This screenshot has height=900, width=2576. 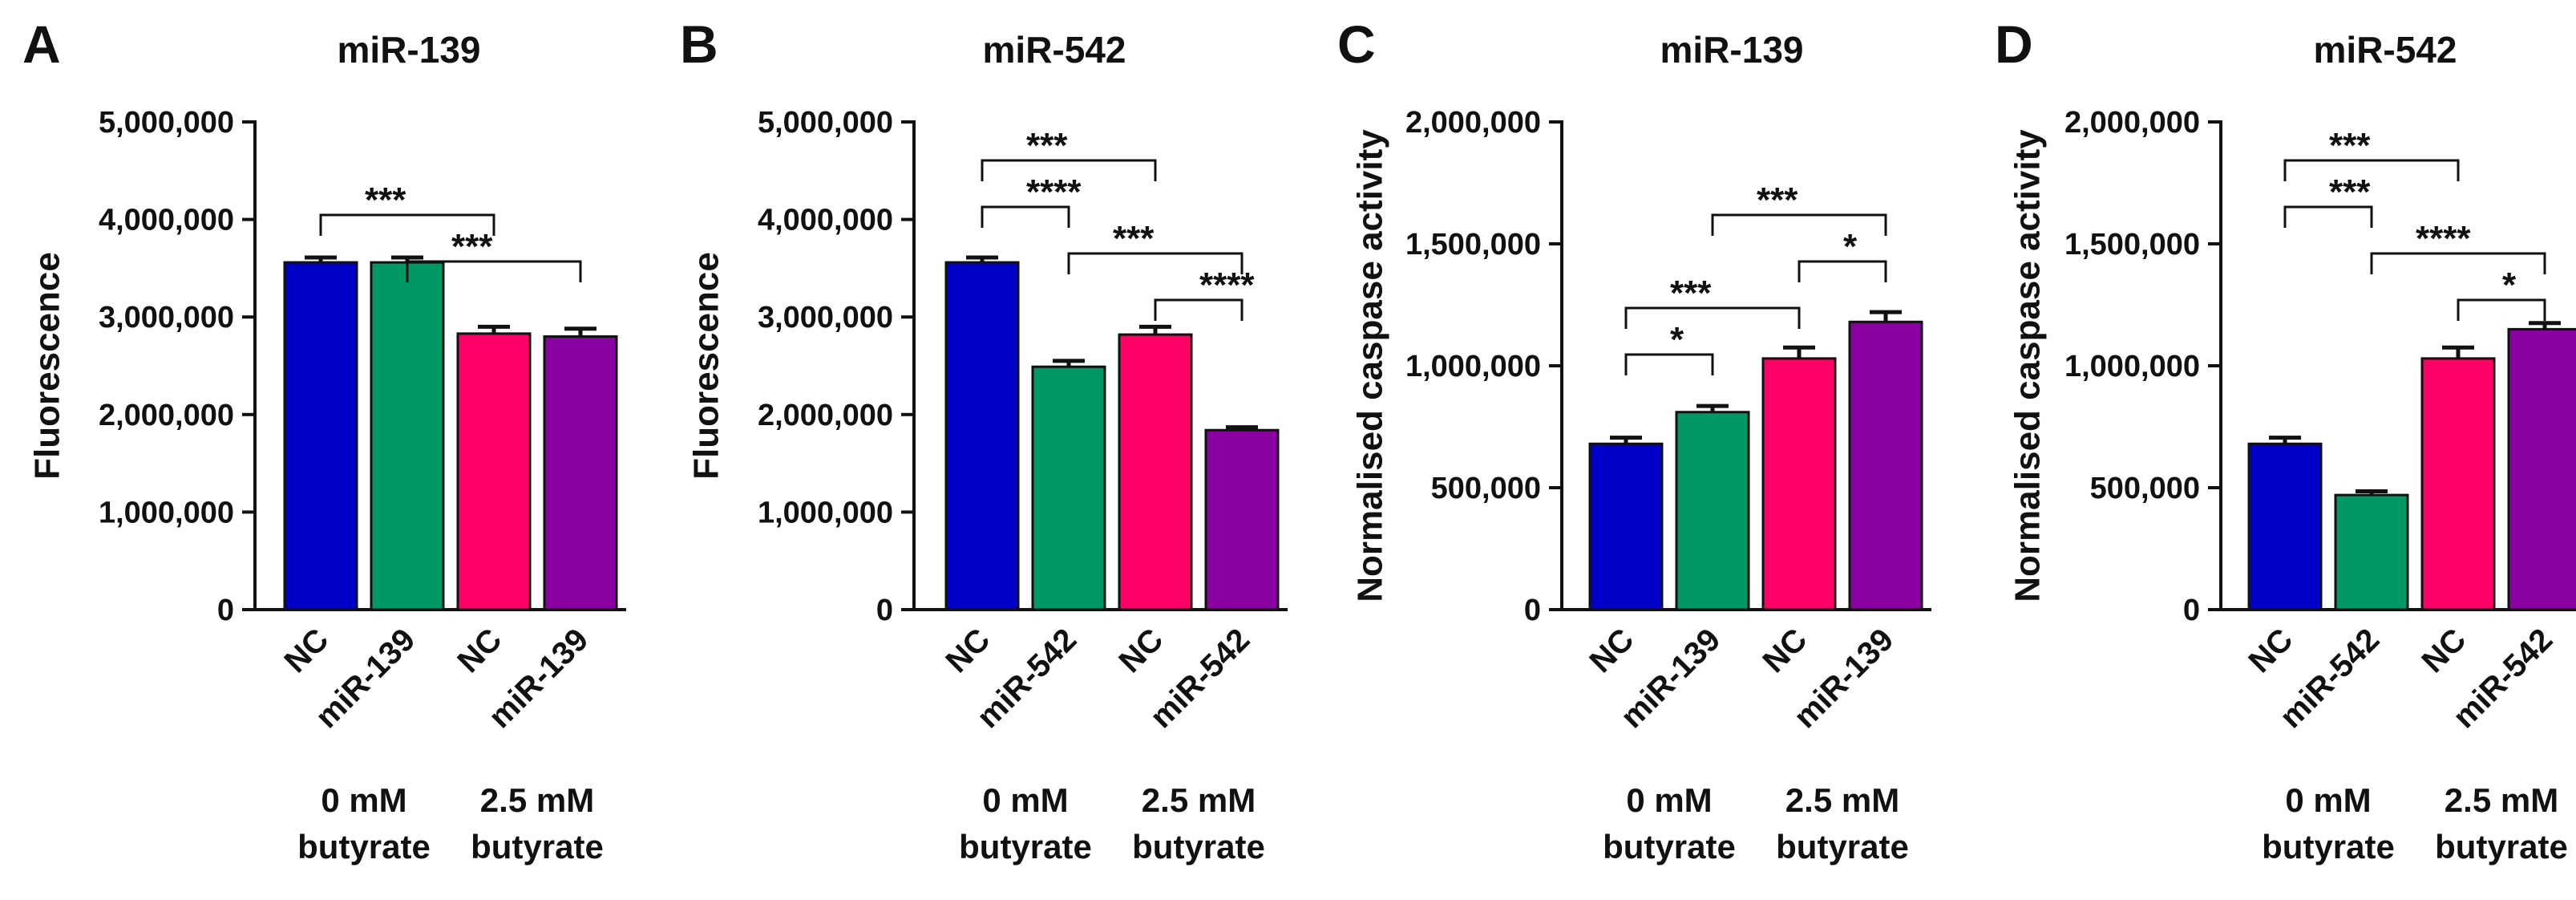 I want to click on y-axis-title: Normalised caspase activity, so click(x=2027, y=365).